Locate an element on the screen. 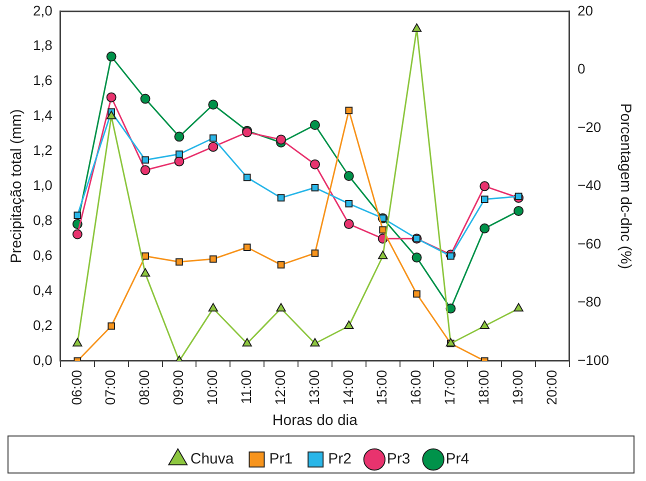 The width and height of the screenshot is (646, 481). x-tick-label: 14:00 is located at coordinates (348, 388).